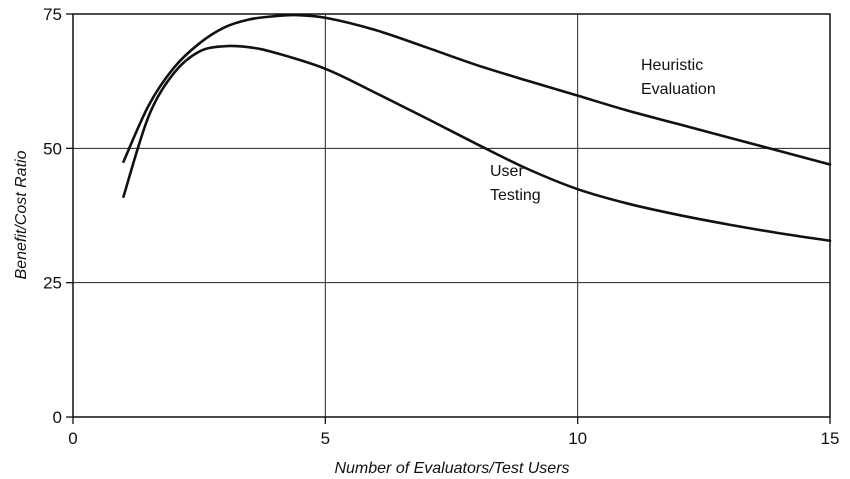 The image size is (850, 479). I want to click on y-tick-label: 25, so click(52, 283).